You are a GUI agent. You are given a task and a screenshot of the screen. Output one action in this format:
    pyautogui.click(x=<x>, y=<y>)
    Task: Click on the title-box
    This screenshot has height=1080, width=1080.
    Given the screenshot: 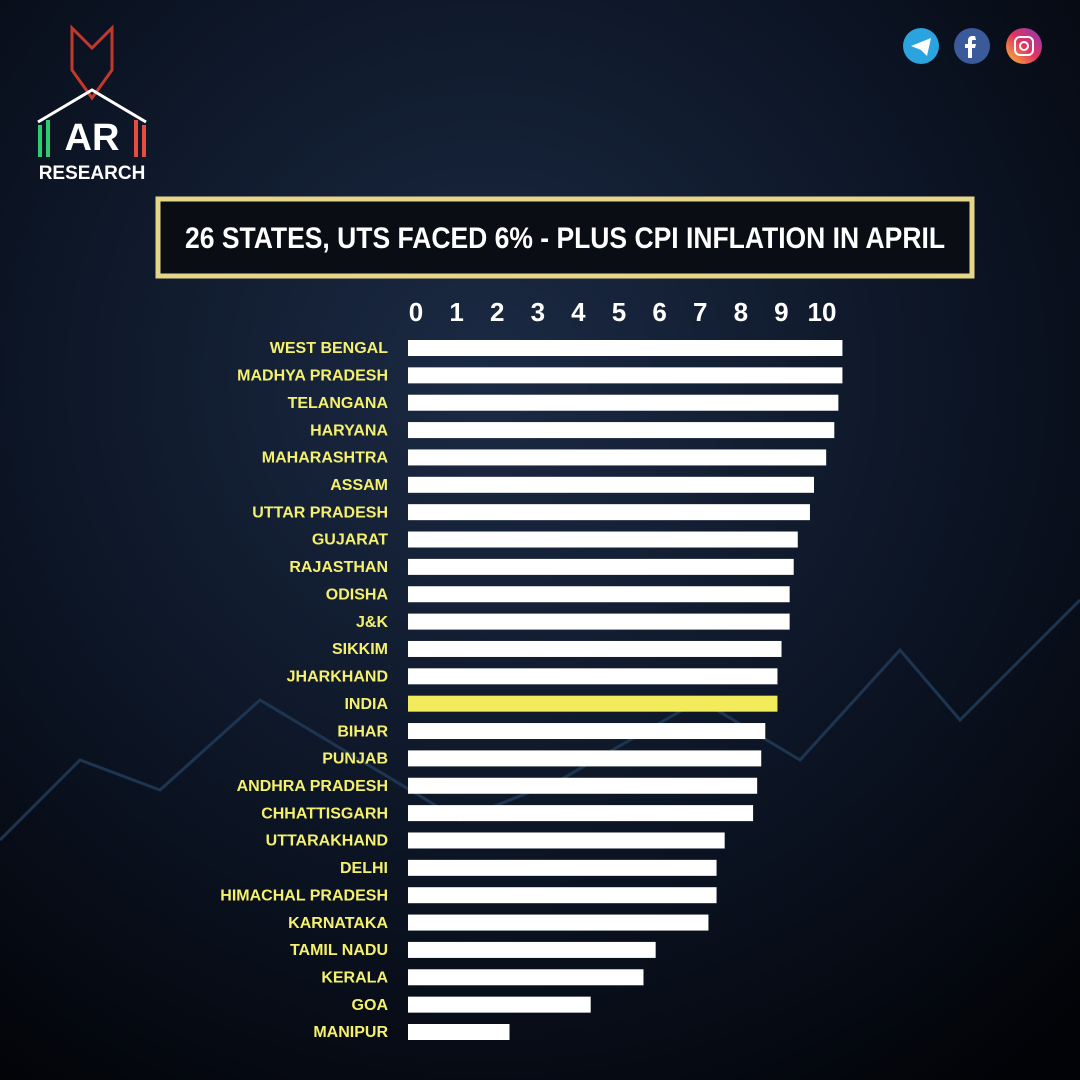 What is the action you would take?
    pyautogui.click(x=565, y=237)
    